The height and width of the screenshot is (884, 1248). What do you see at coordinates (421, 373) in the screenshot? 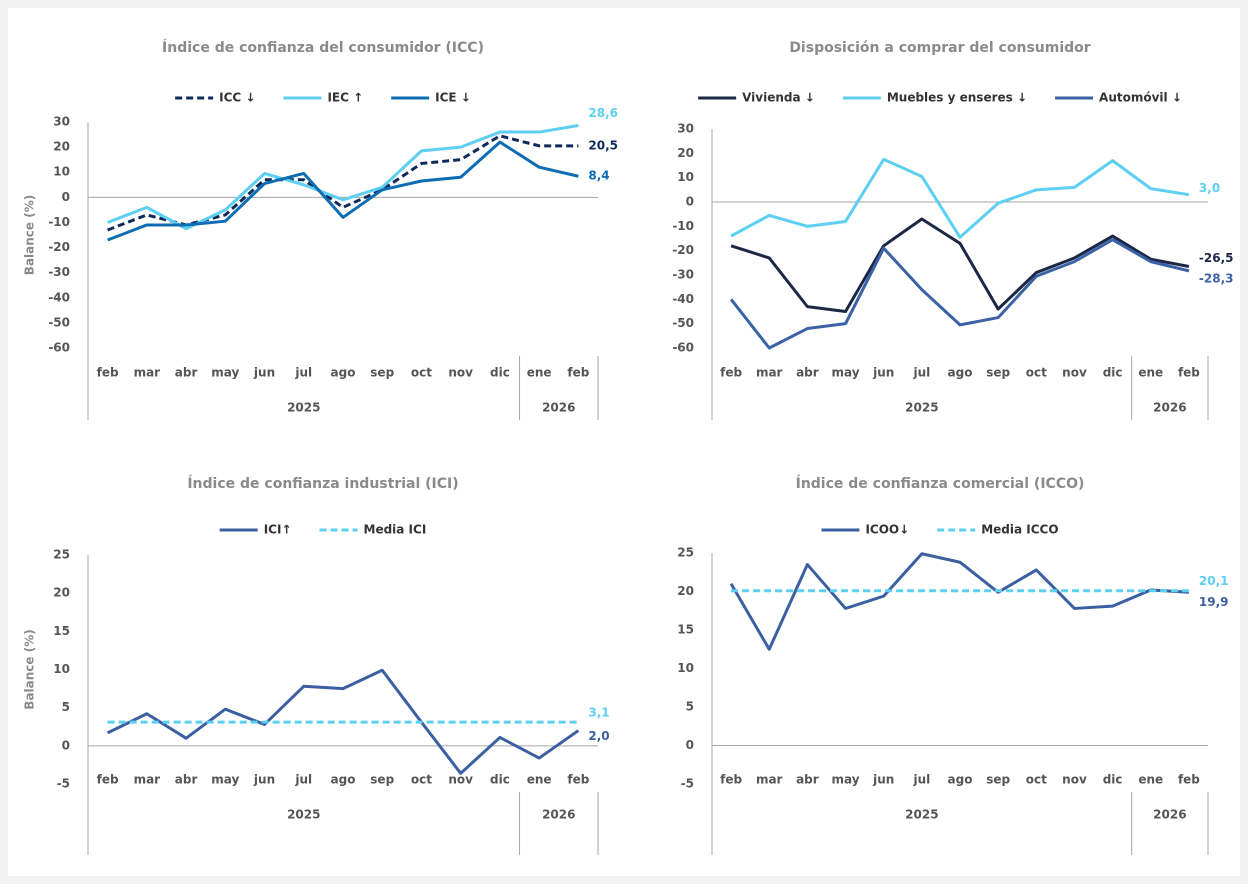
I see `x-tick-label: oct` at bounding box center [421, 373].